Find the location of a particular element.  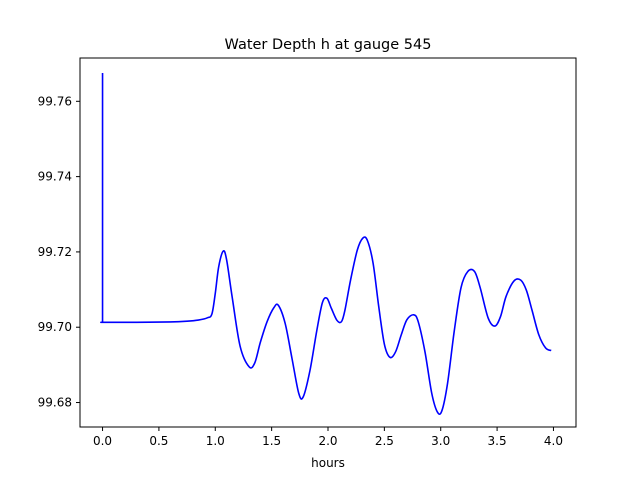

x-tick-label: 2.5 is located at coordinates (384, 441).